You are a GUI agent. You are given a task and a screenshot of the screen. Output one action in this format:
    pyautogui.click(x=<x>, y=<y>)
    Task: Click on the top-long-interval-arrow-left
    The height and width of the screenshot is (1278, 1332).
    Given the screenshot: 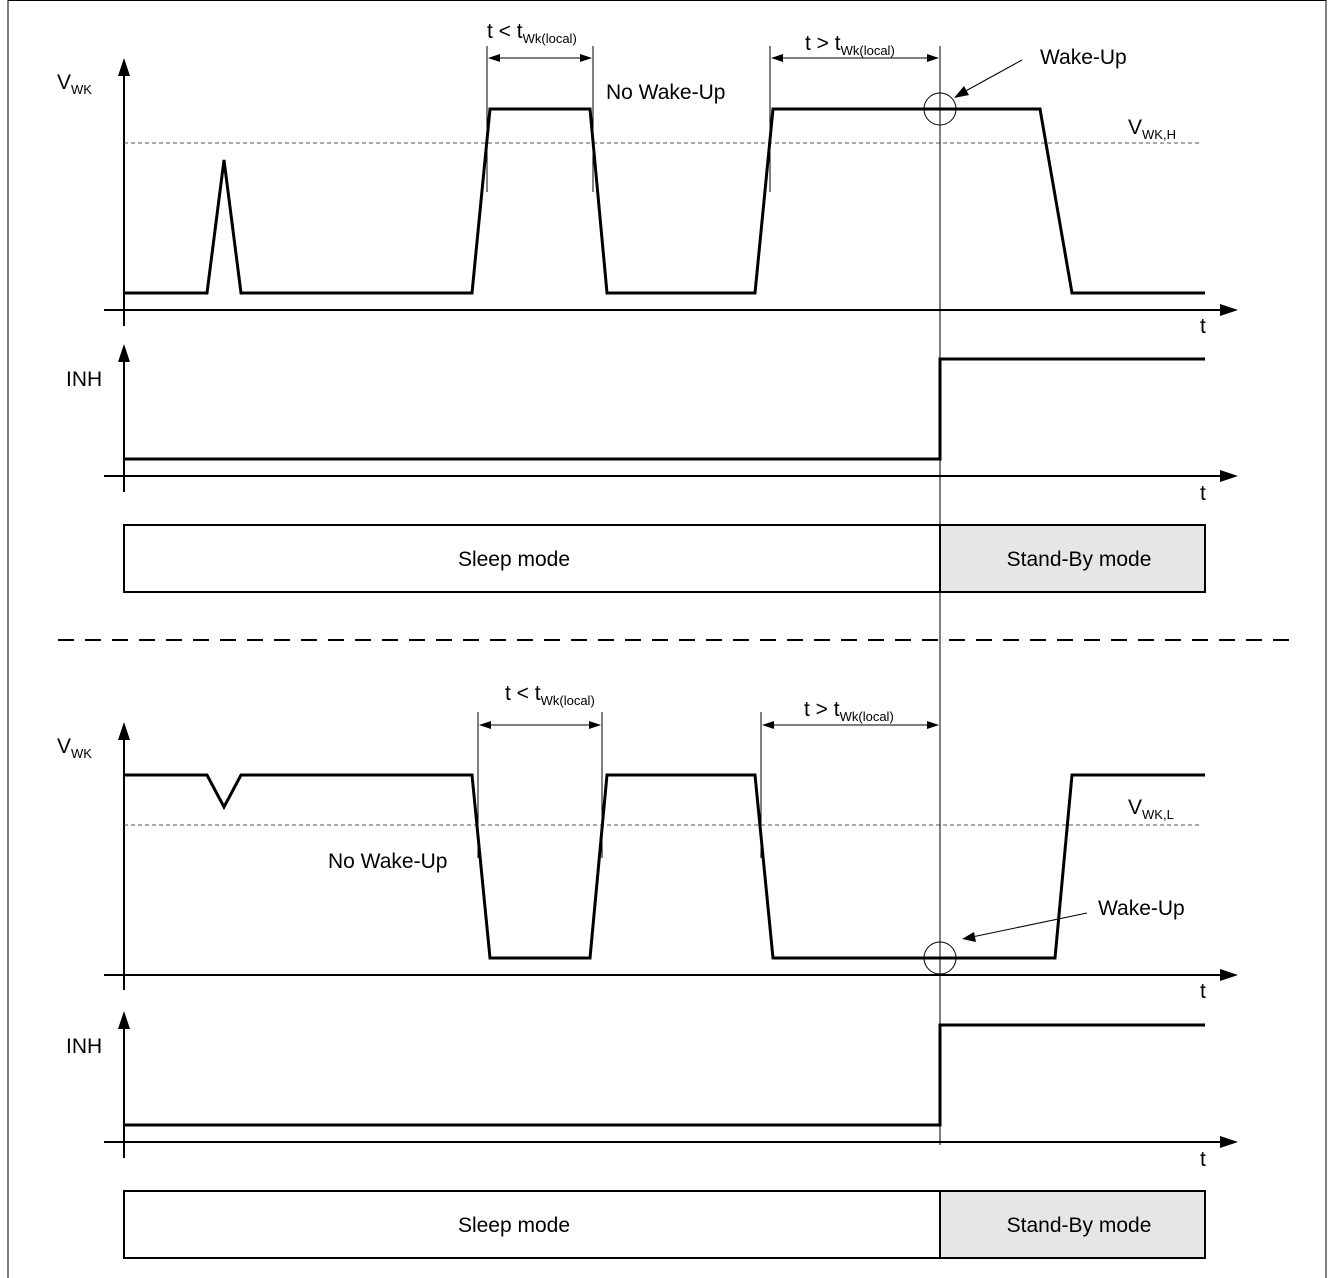 What is the action you would take?
    pyautogui.click(x=777, y=58)
    